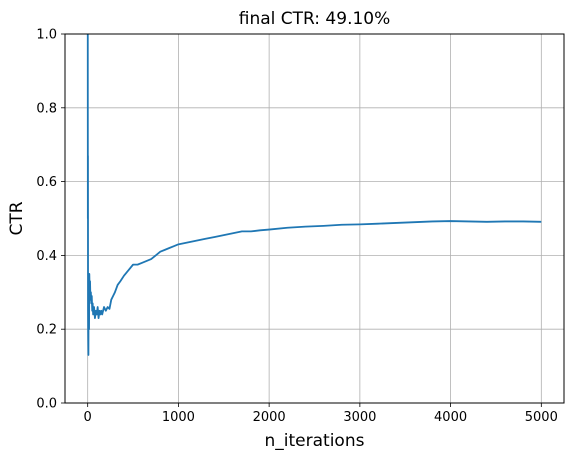  What do you see at coordinates (46, 108) in the screenshot?
I see `y-tick-label: 0.8` at bounding box center [46, 108].